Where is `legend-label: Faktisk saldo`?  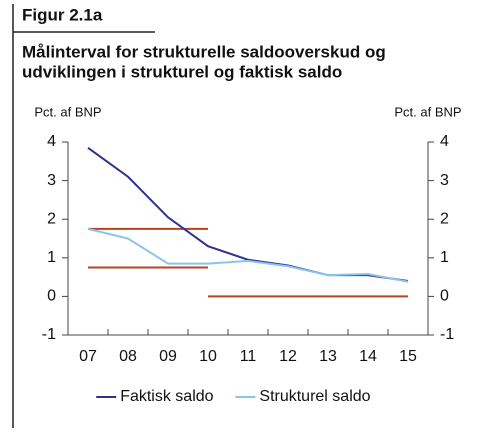
legend-label: Faktisk saldo is located at coordinates (166, 396).